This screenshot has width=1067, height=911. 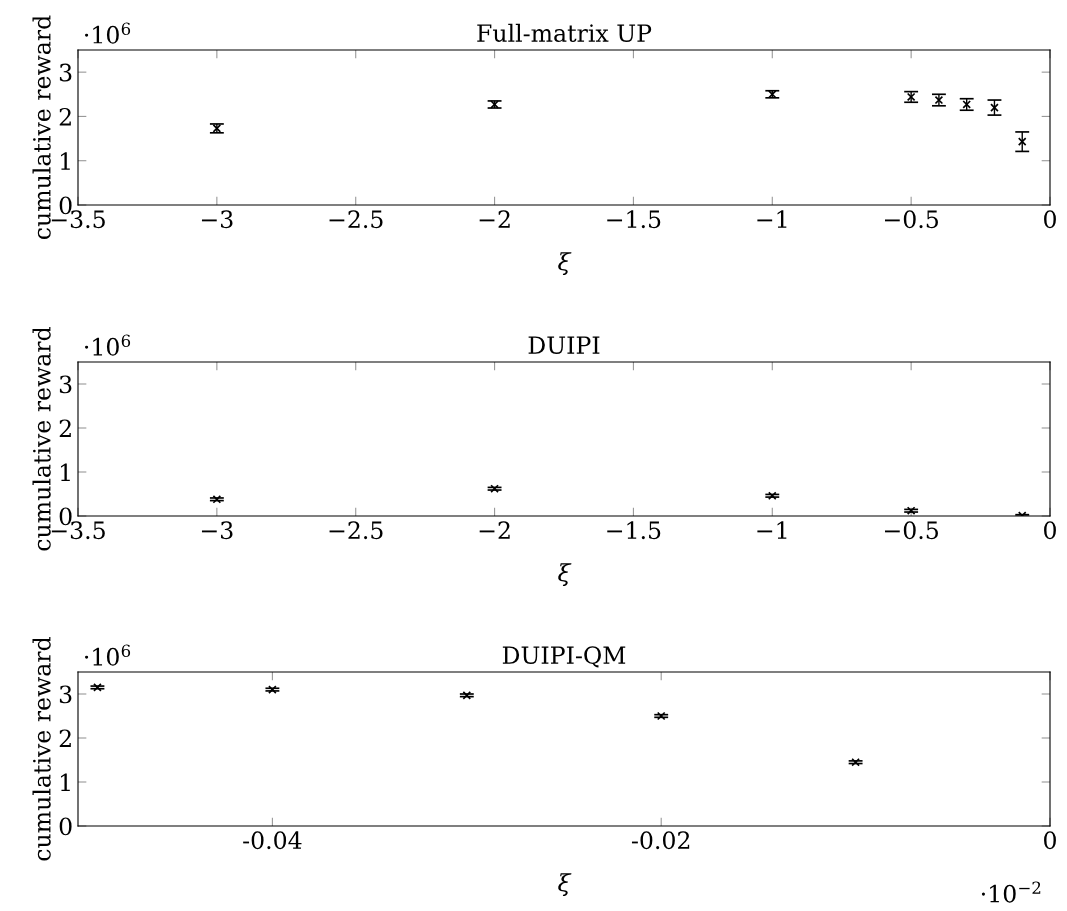 I want to click on chart-title: DUIPI, so click(x=564, y=345).